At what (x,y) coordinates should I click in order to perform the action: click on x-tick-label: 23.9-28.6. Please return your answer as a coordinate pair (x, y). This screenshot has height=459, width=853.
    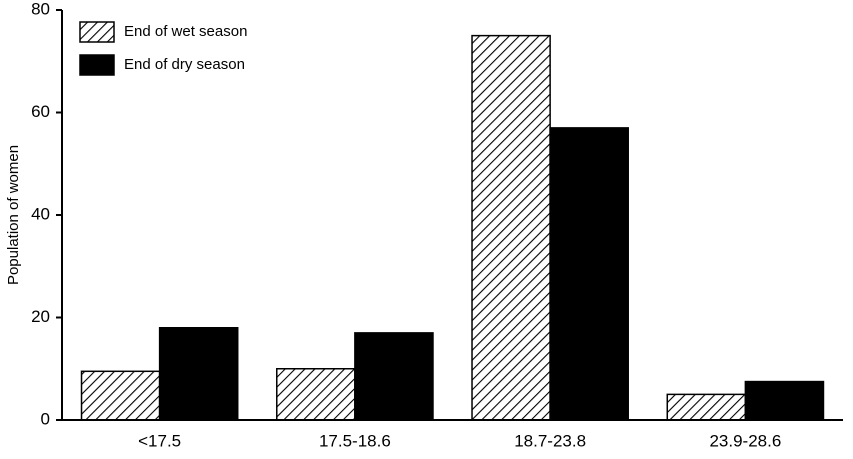
    Looking at the image, I should click on (745, 440).